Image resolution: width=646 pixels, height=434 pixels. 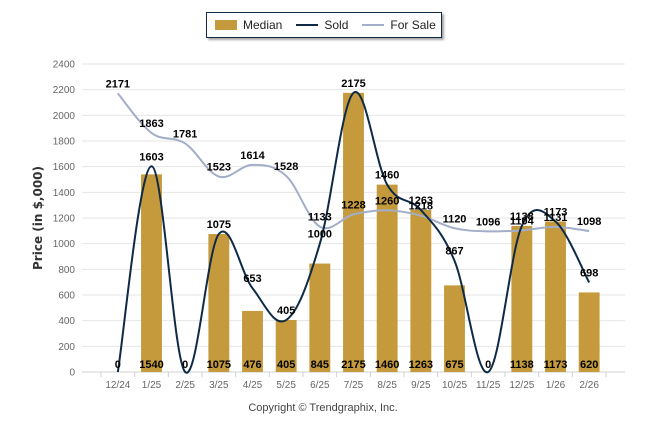 What do you see at coordinates (64, 90) in the screenshot?
I see `y-tick-label: 2200` at bounding box center [64, 90].